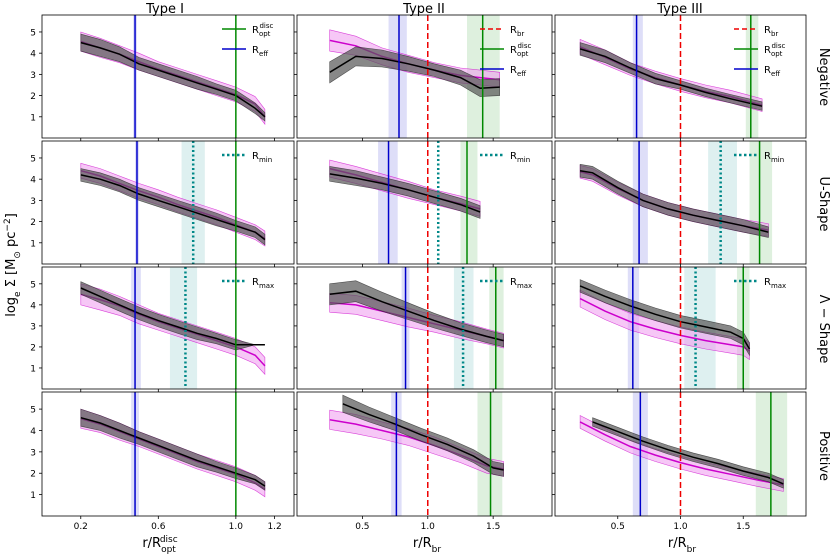 This screenshot has width=830, height=554. Describe the element at coordinates (158, 527) in the screenshot. I see `x-tick-label: 0.6` at that location.